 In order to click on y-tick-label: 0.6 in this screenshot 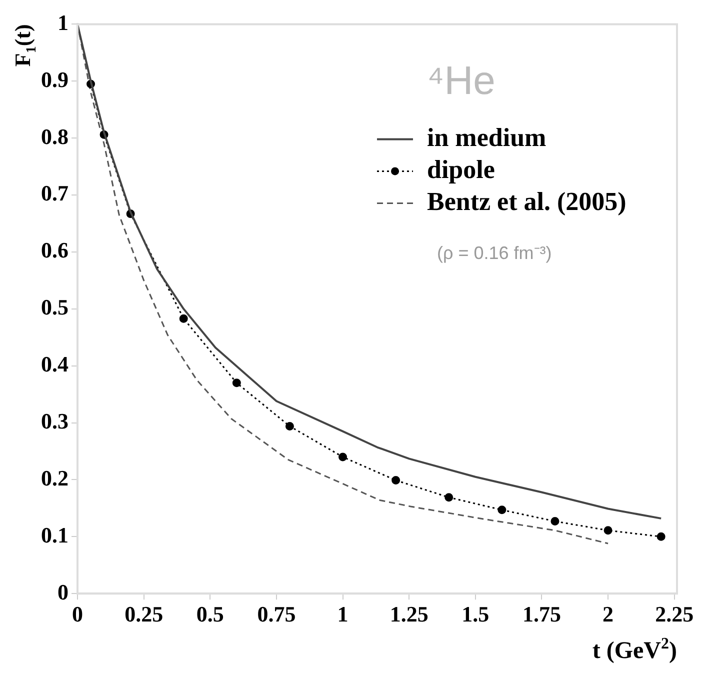, I will do `click(54, 250)`.